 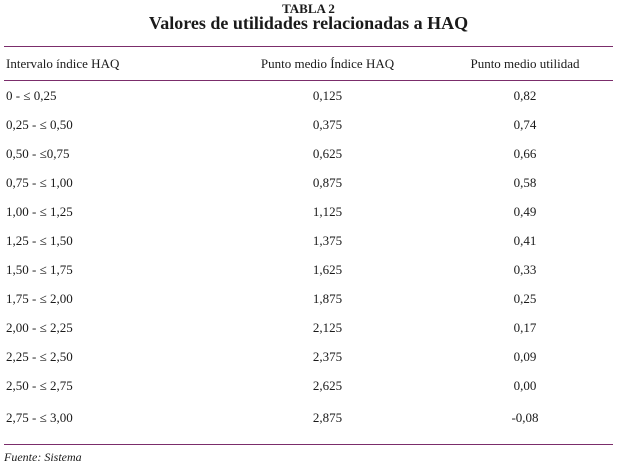 I want to click on cell-utility-midpoint: 0,00, so click(x=525, y=385).